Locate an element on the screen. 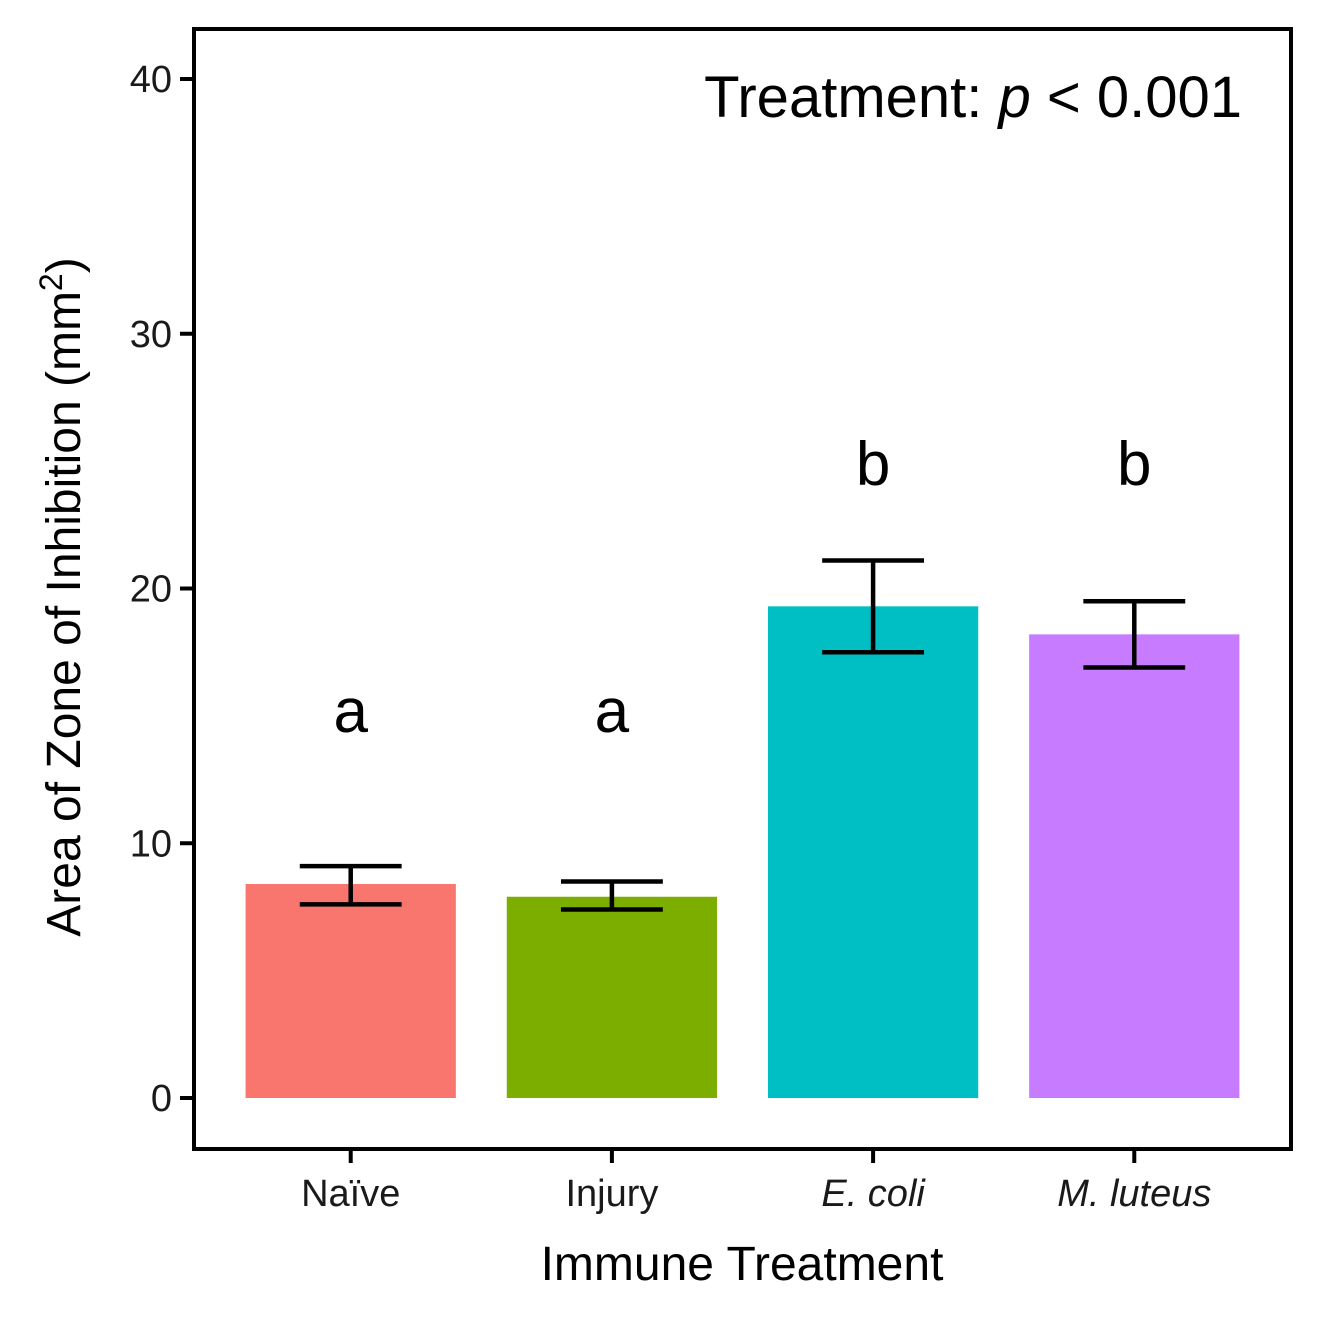  significance-letters: a a b b is located at coordinates (742, 588).